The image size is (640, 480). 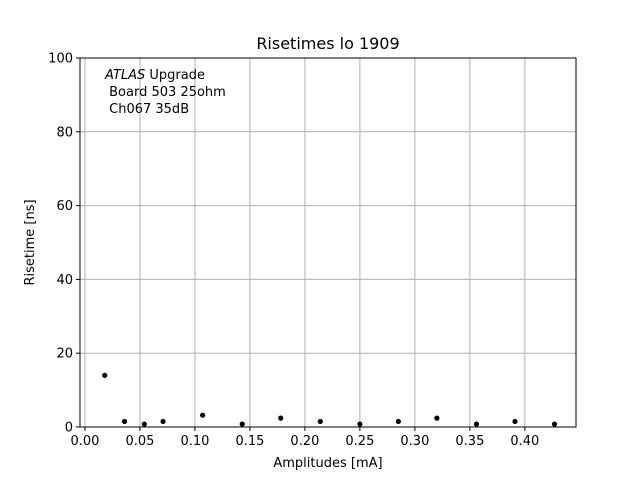 I want to click on y-axis-label: Risetime [ns], so click(x=30, y=242).